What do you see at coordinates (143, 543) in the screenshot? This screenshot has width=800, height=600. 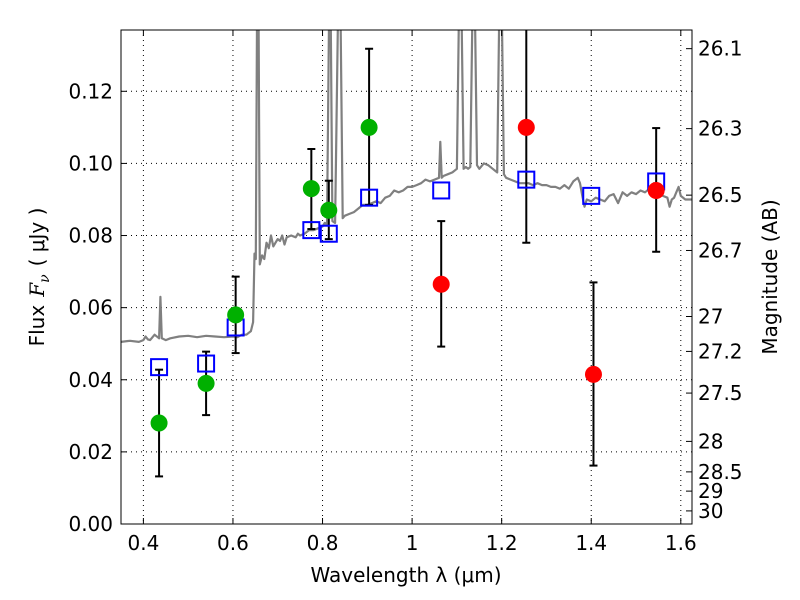 I see `x-tick-label: 0.4` at bounding box center [143, 543].